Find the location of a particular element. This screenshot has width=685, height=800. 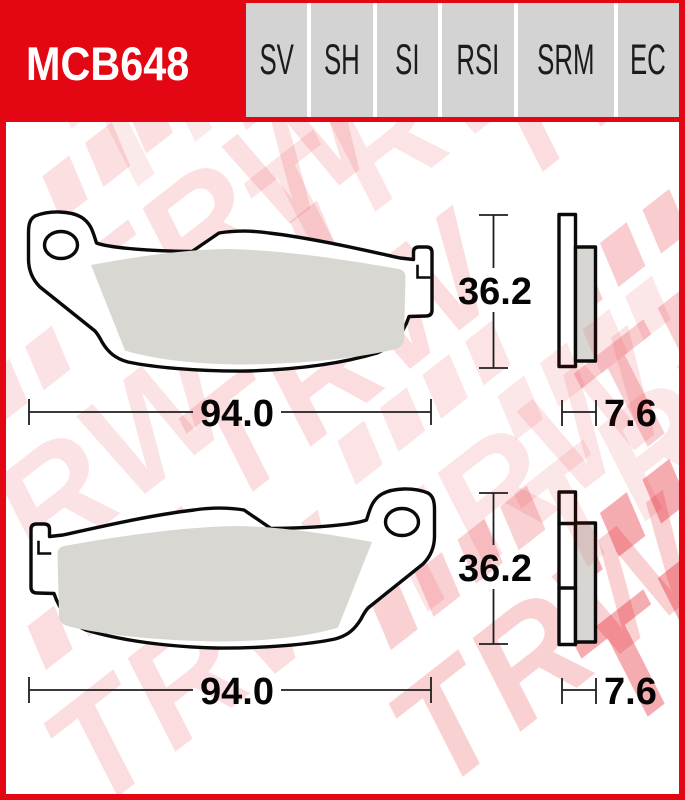

column-label: SI is located at coordinates (407, 59).